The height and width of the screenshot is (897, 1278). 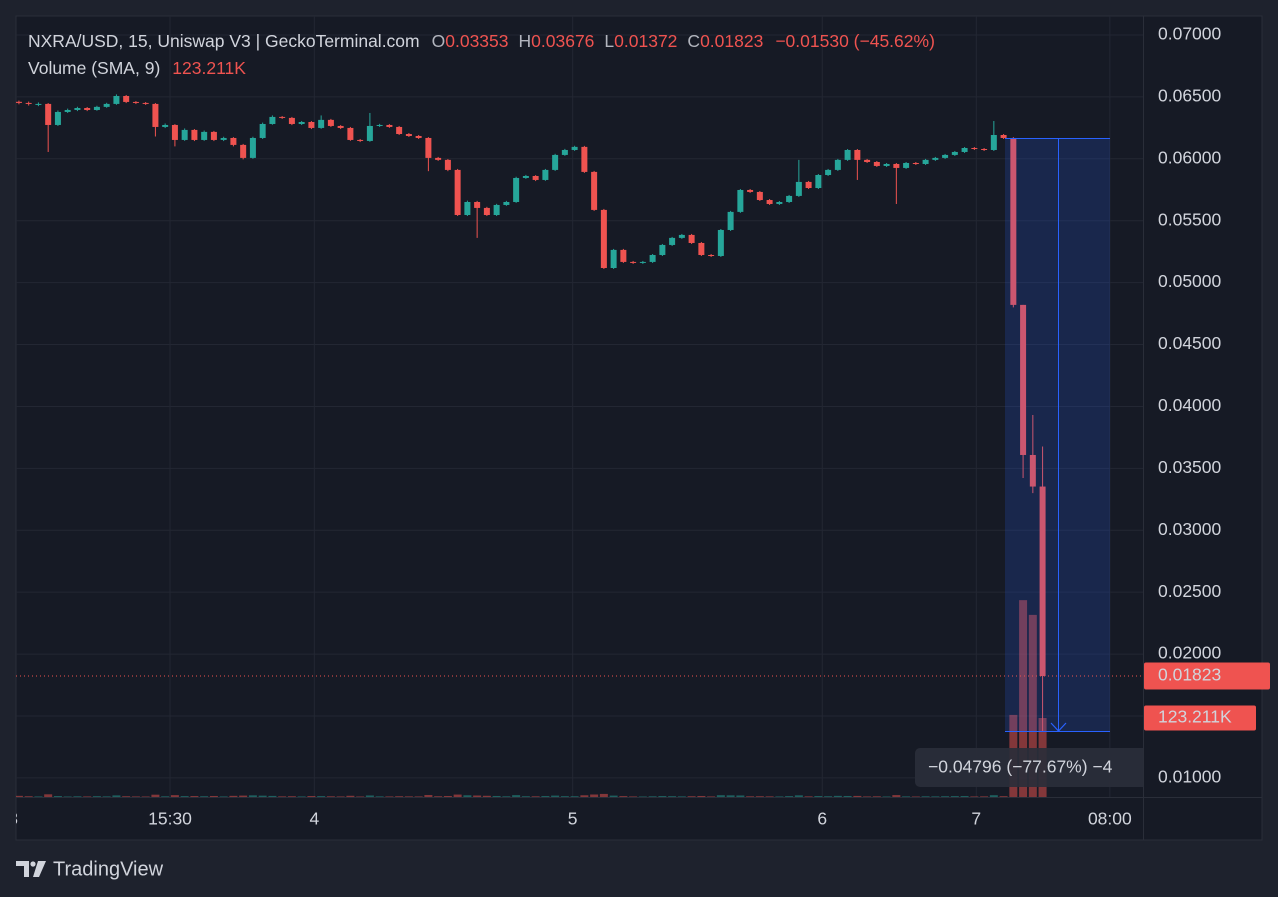 I want to click on measure-label-box, so click(x=1029, y=767).